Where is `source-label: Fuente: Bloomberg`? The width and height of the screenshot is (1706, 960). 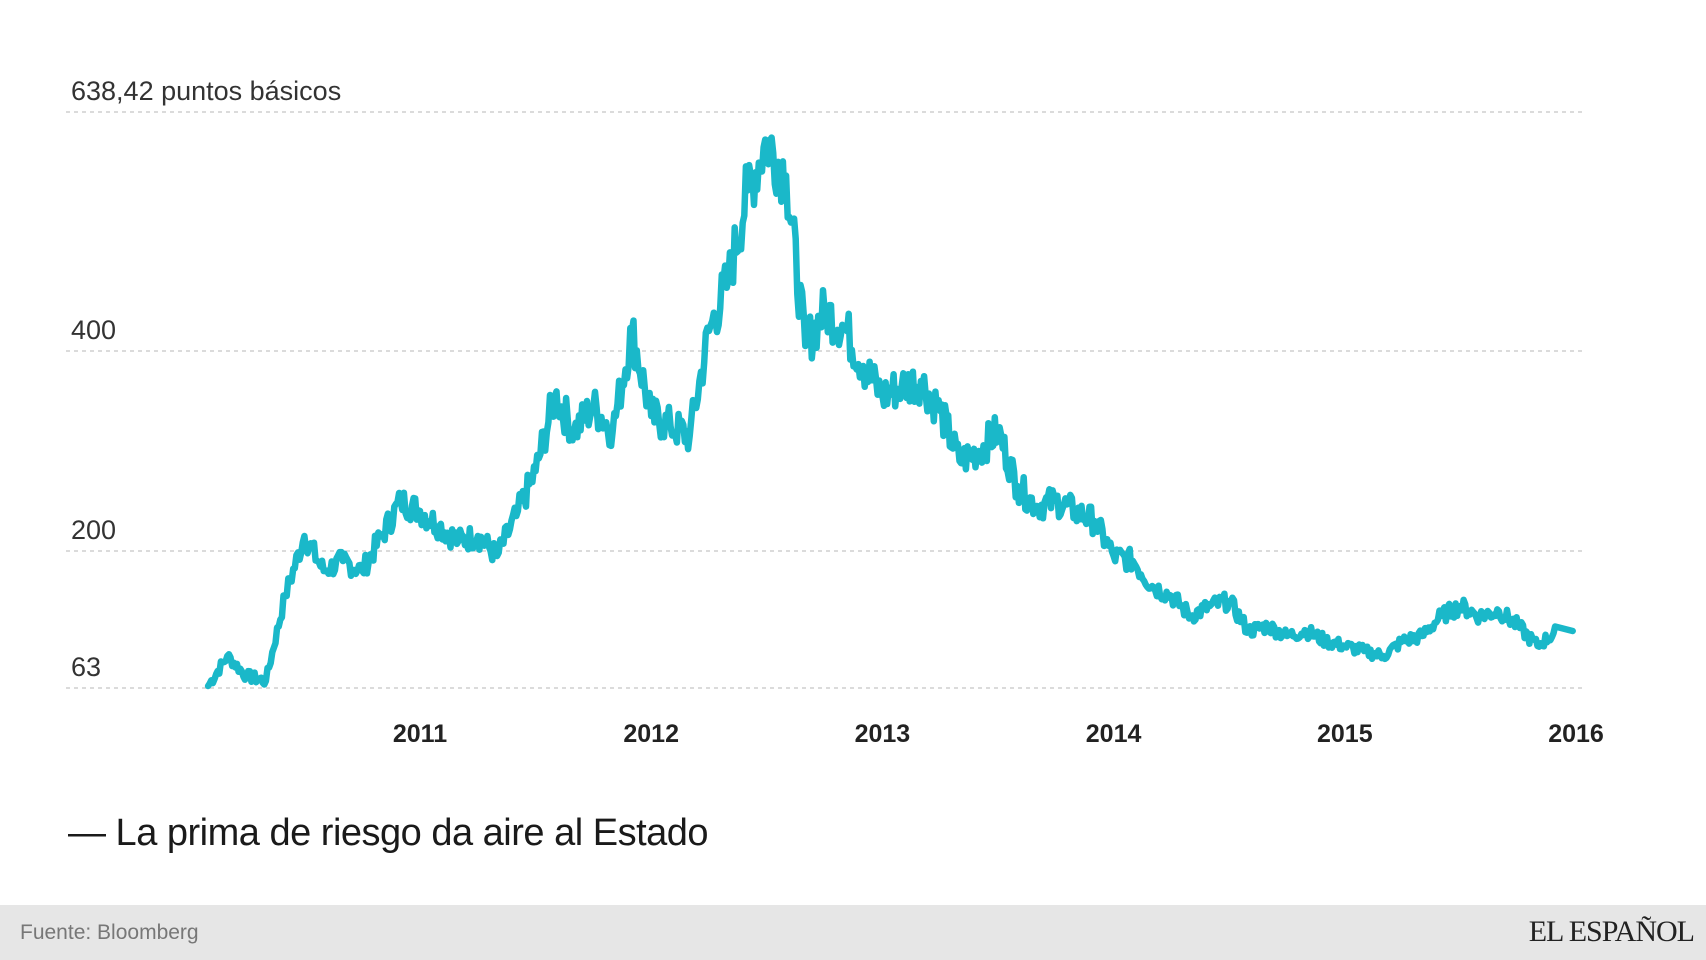
source-label: Fuente: Bloomberg is located at coordinates (109, 932).